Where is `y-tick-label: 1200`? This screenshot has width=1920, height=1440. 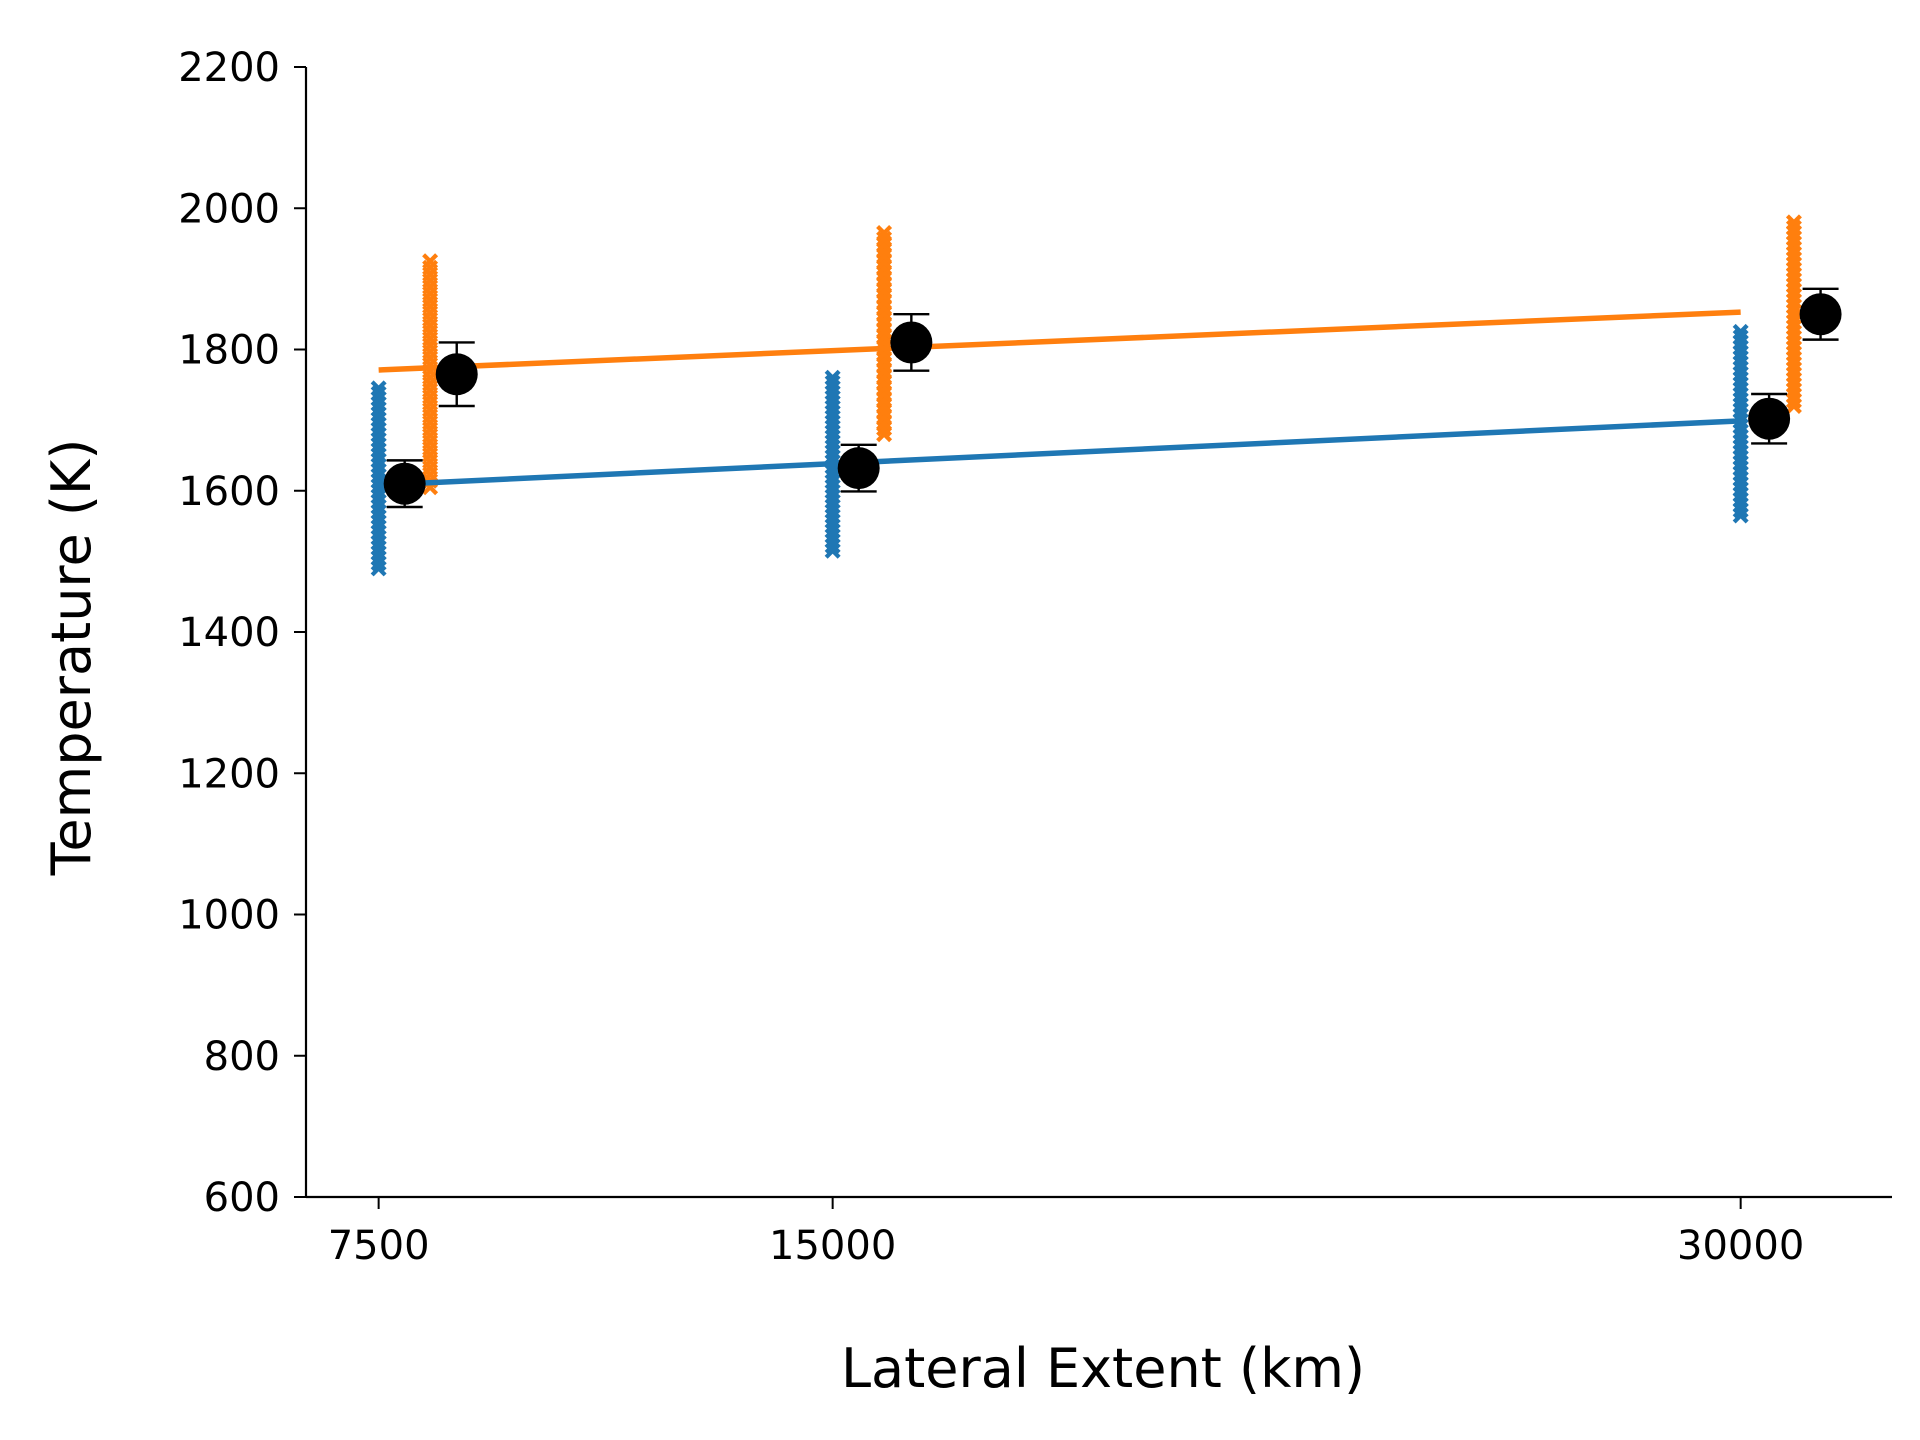
y-tick-label: 1200 is located at coordinates (229, 774).